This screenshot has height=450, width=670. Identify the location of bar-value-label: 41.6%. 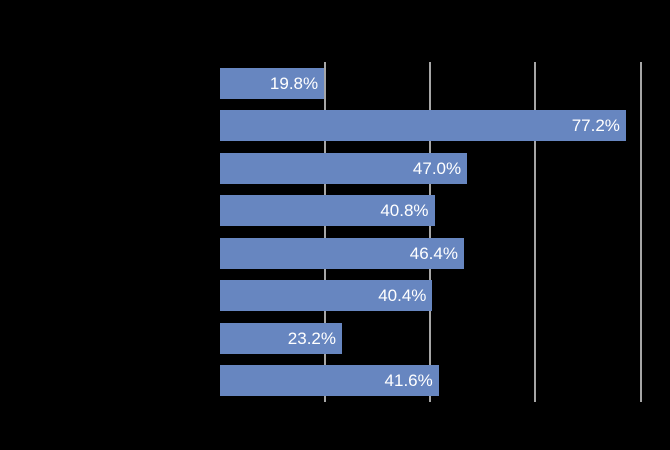
(408, 381).